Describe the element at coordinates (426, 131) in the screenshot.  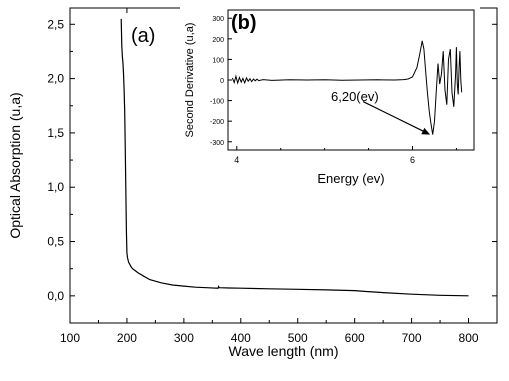
I see `annotation-arrowhead` at that location.